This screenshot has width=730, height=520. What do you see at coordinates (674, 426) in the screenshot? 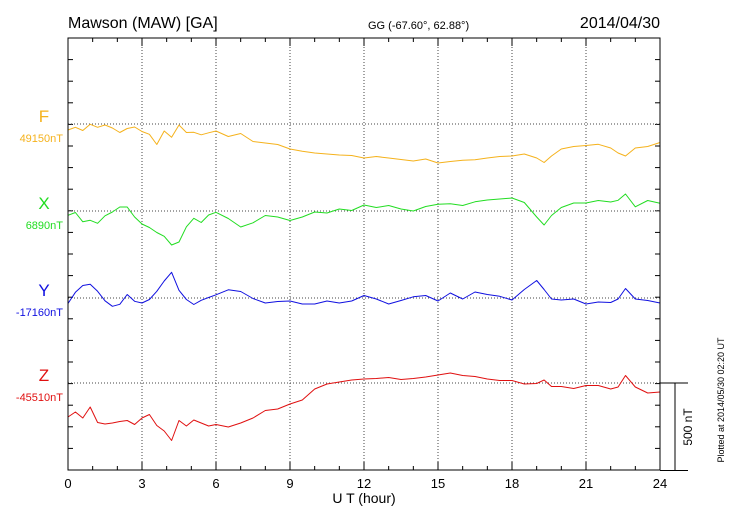
I see `scale-bar` at bounding box center [674, 426].